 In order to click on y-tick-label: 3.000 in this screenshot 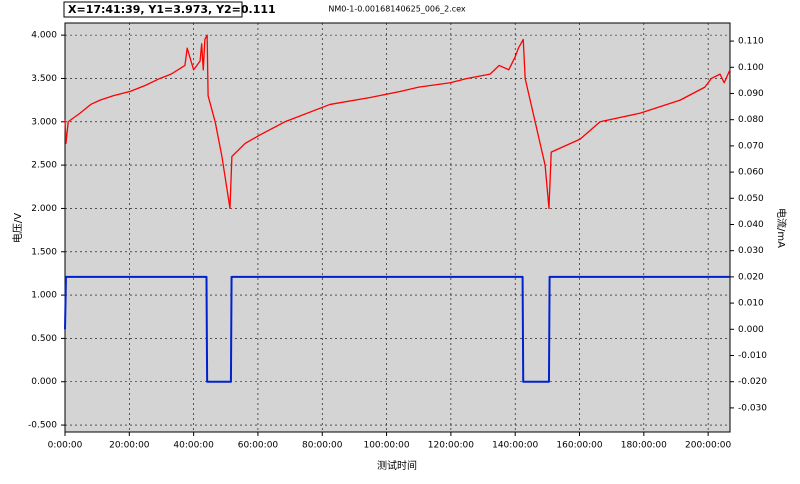, I will do `click(44, 122)`.